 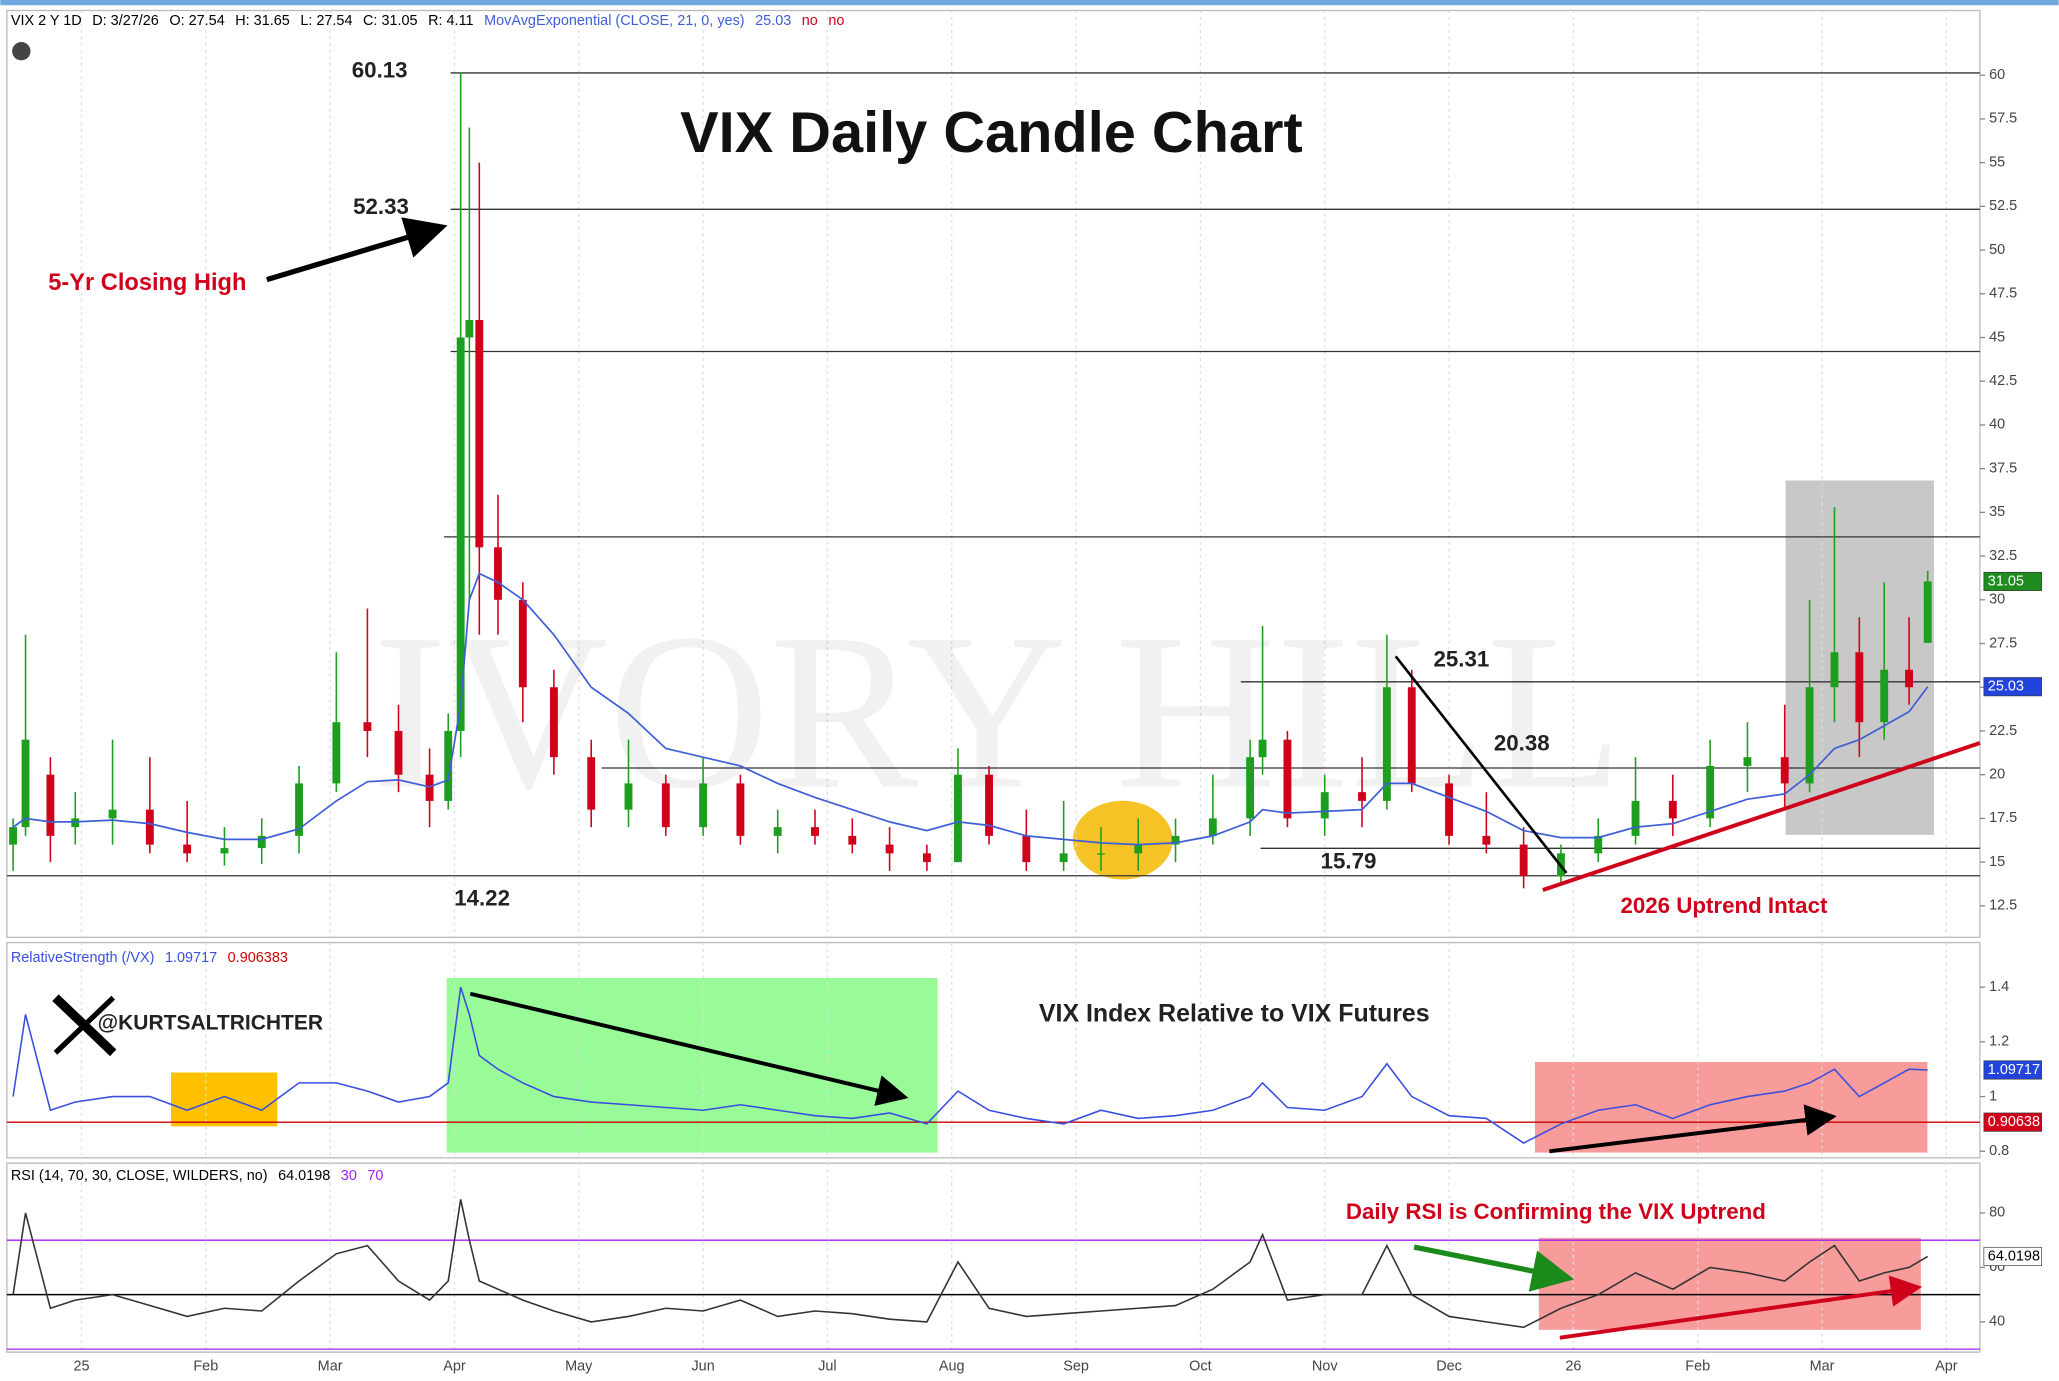 What do you see at coordinates (1997, 600) in the screenshot?
I see `y-tick-label: 30` at bounding box center [1997, 600].